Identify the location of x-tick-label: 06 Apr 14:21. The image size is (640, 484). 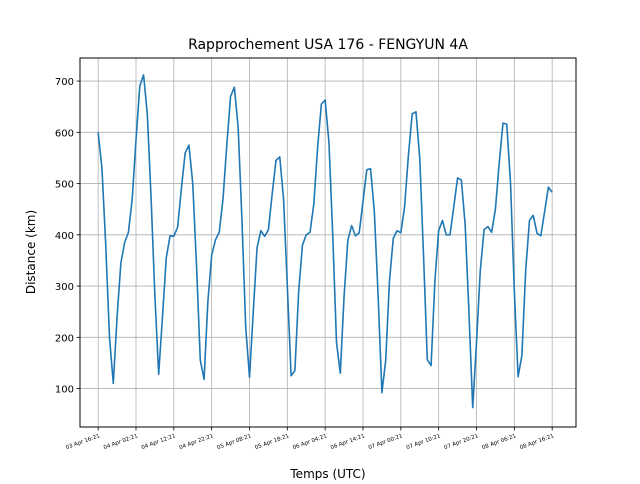
(348, 442).